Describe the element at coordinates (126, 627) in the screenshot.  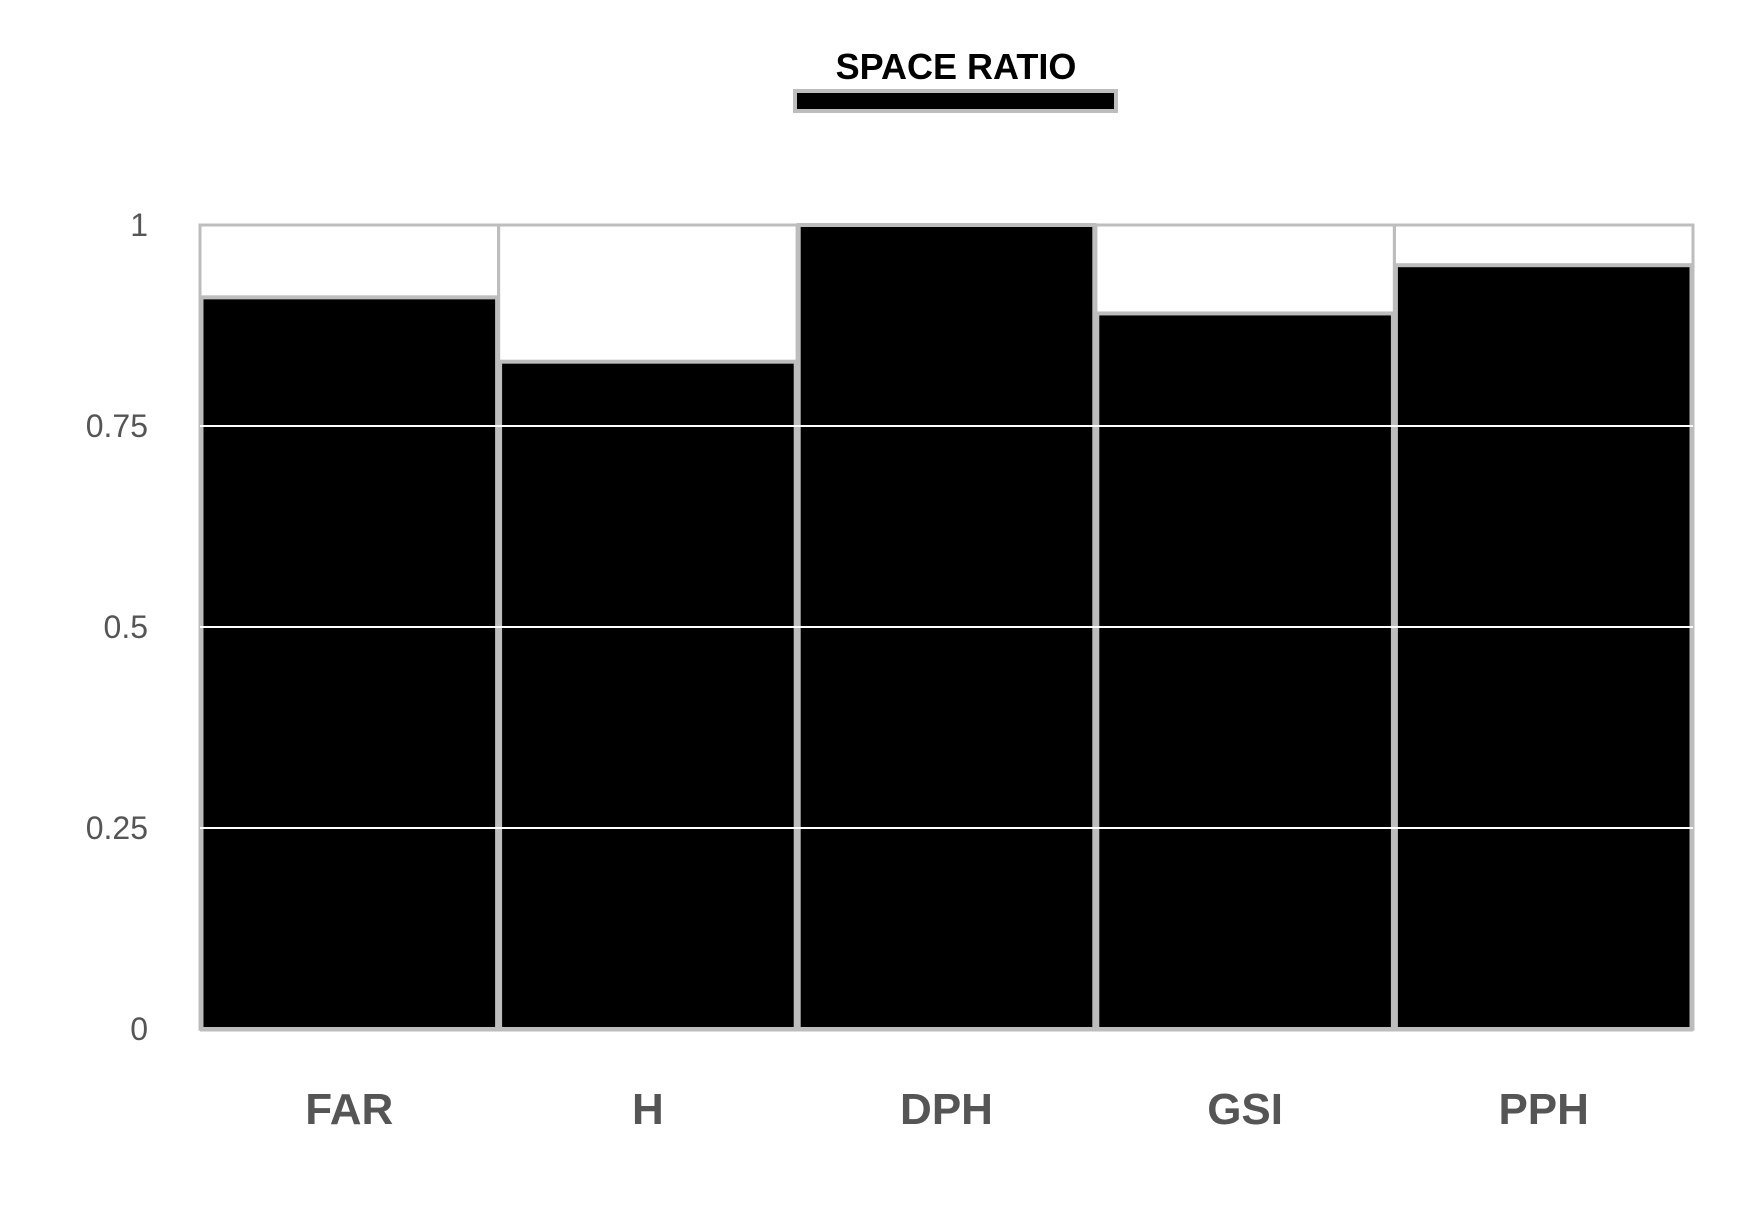
I see `y-tick-label: 0.5` at that location.